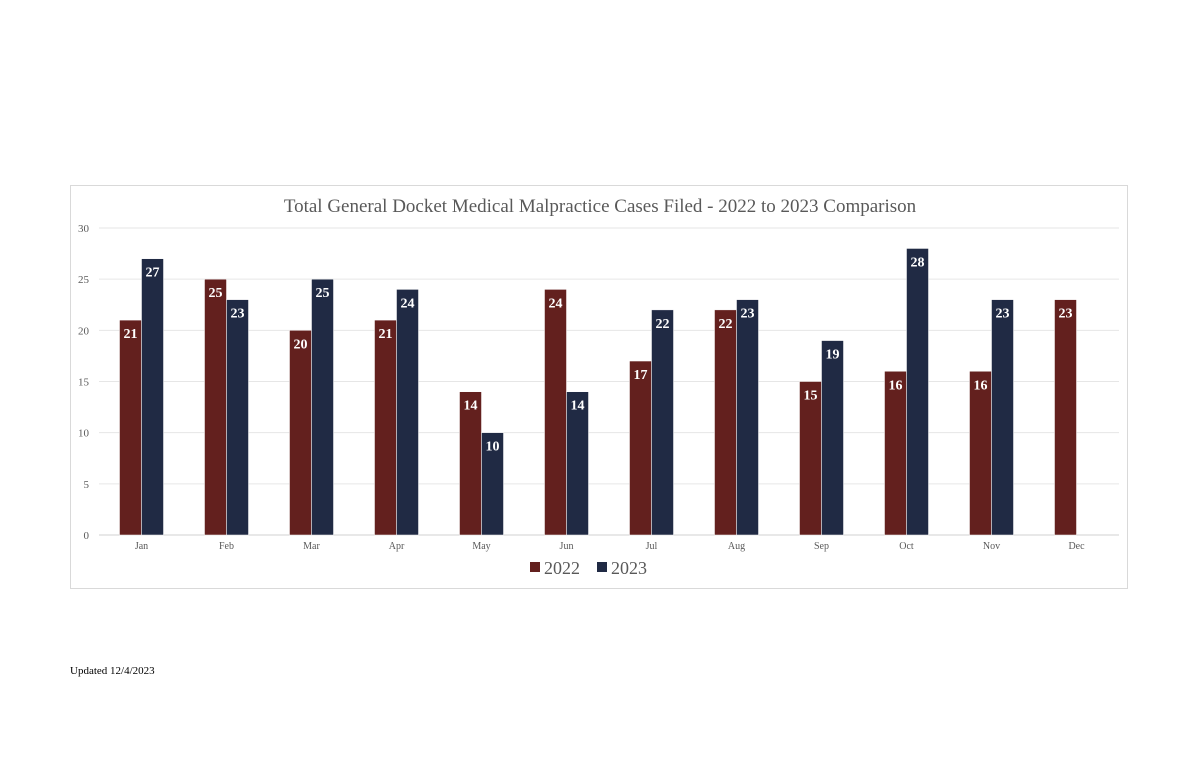 The width and height of the screenshot is (1200, 776). I want to click on x-tick-label: Aug, so click(736, 546).